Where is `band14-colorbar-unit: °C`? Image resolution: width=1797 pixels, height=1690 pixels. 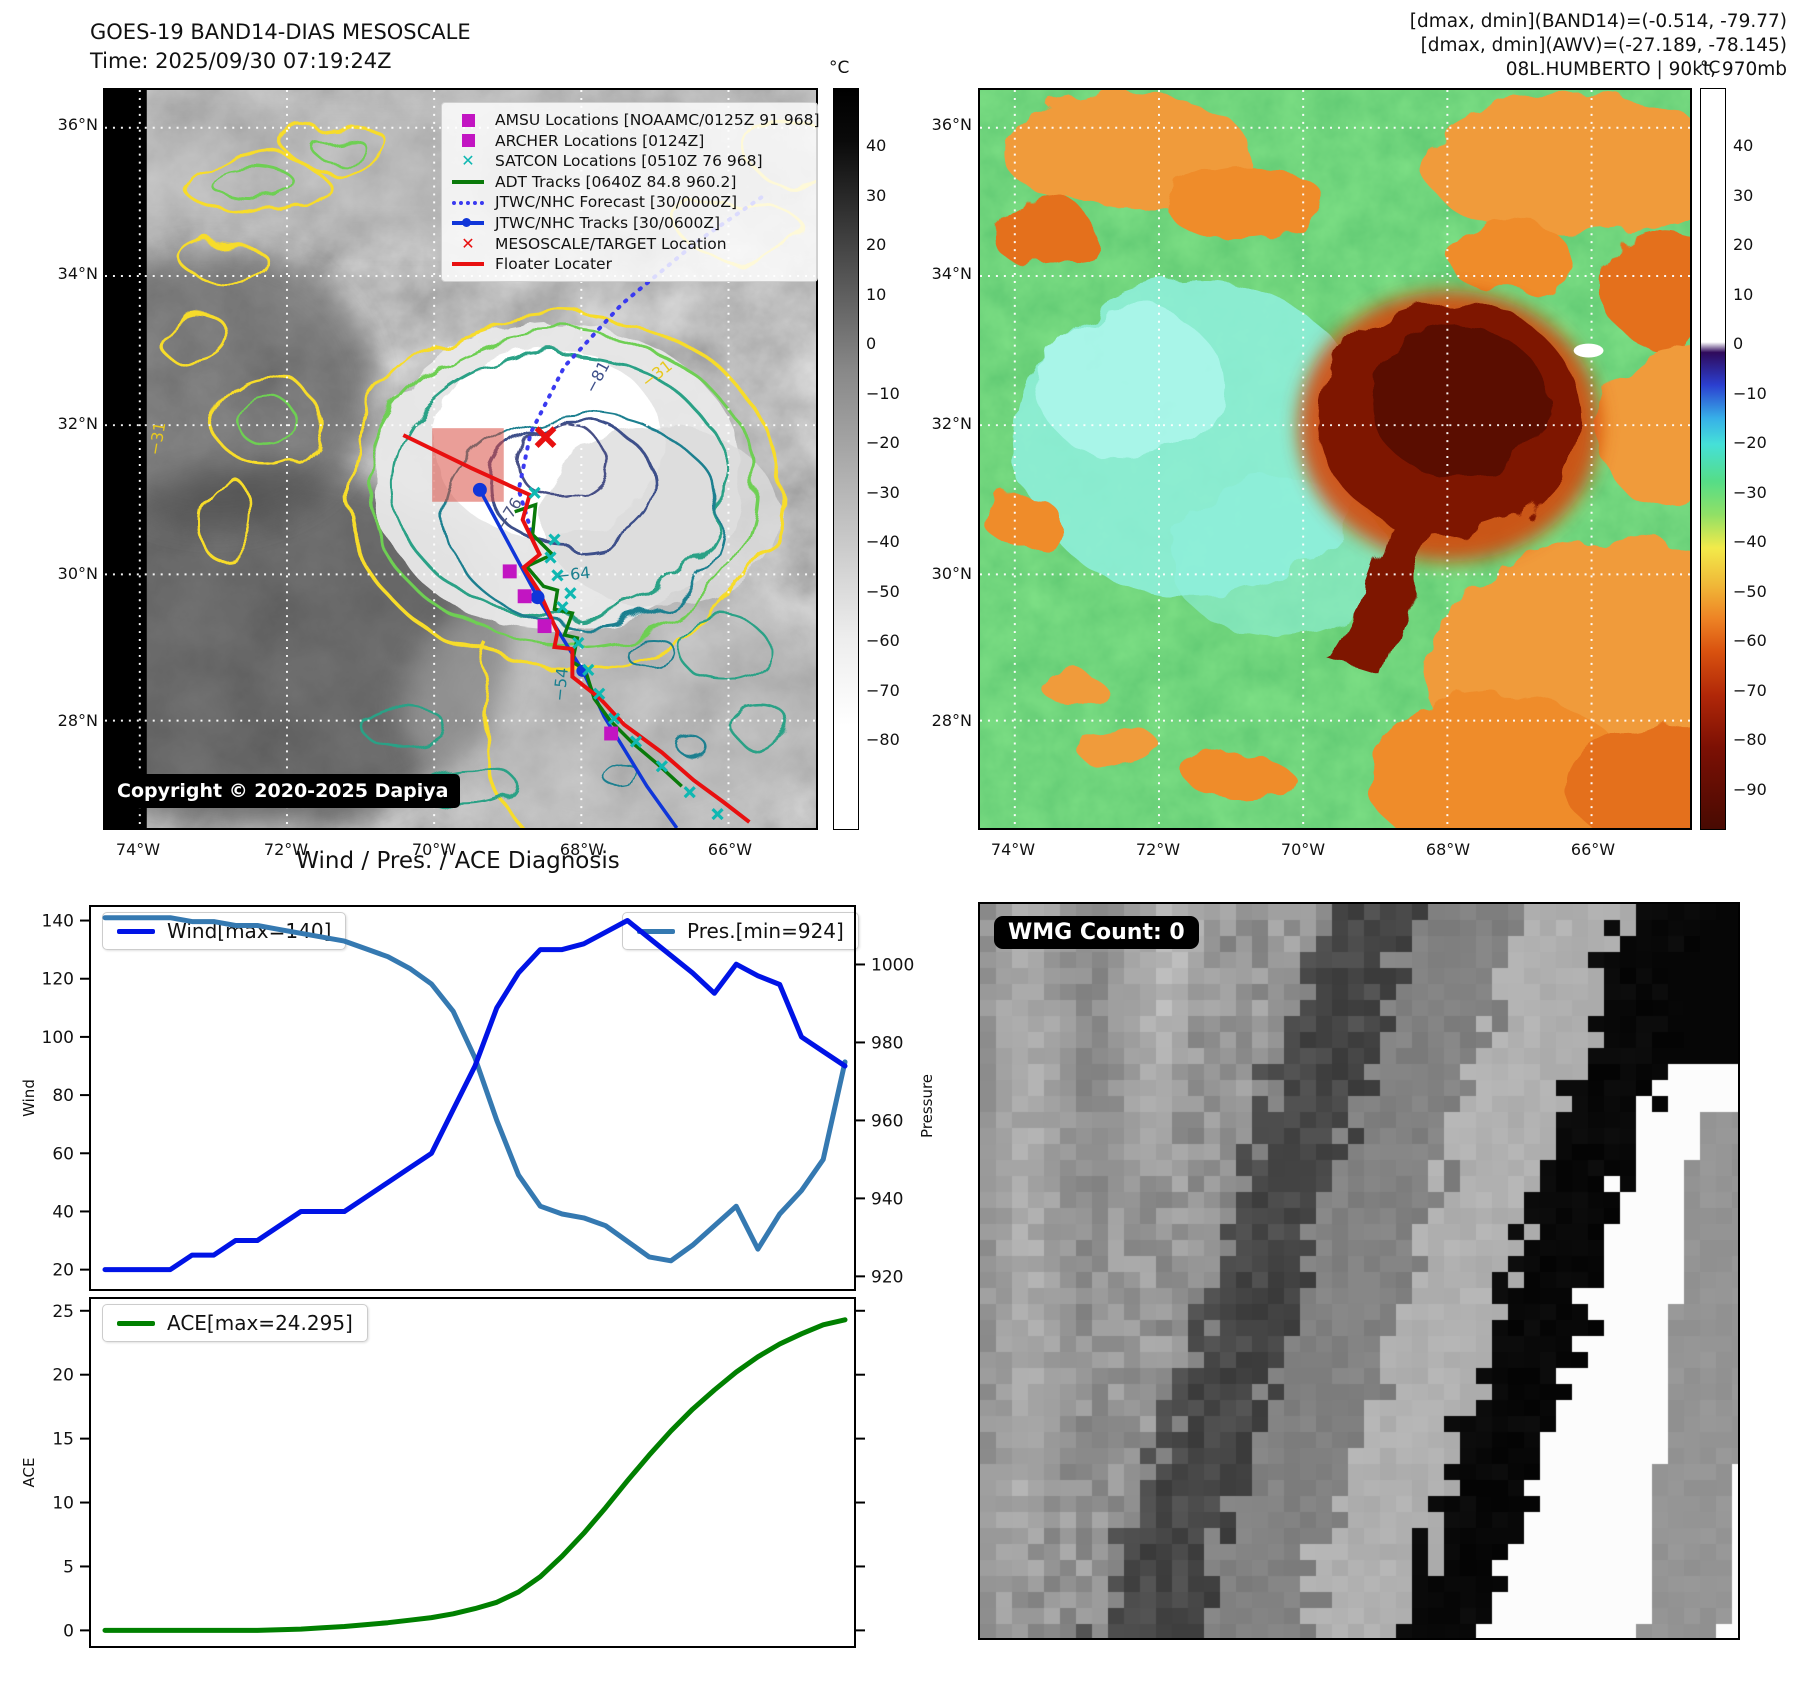
band14-colorbar-unit: °C is located at coordinates (839, 68).